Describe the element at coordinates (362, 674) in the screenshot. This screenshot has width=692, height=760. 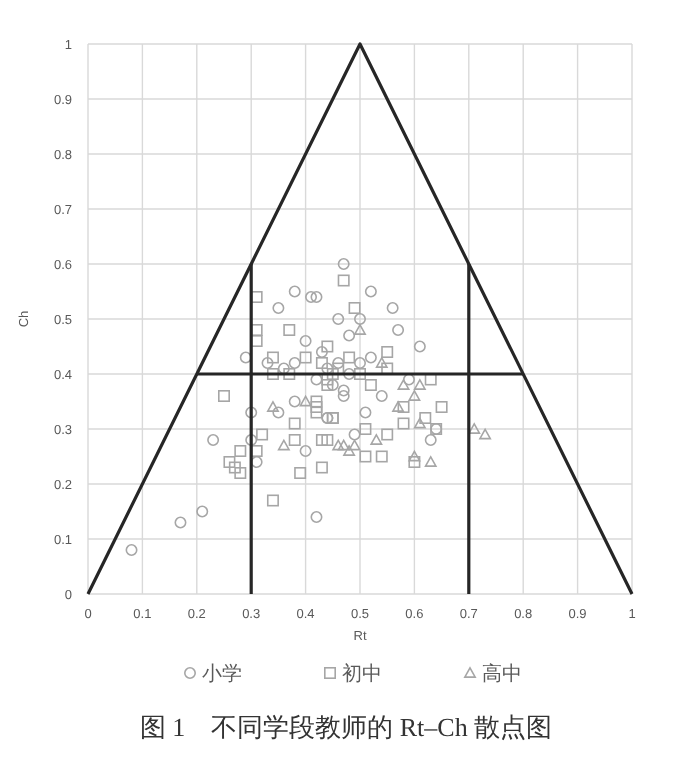
I see `legend-label: 初中` at that location.